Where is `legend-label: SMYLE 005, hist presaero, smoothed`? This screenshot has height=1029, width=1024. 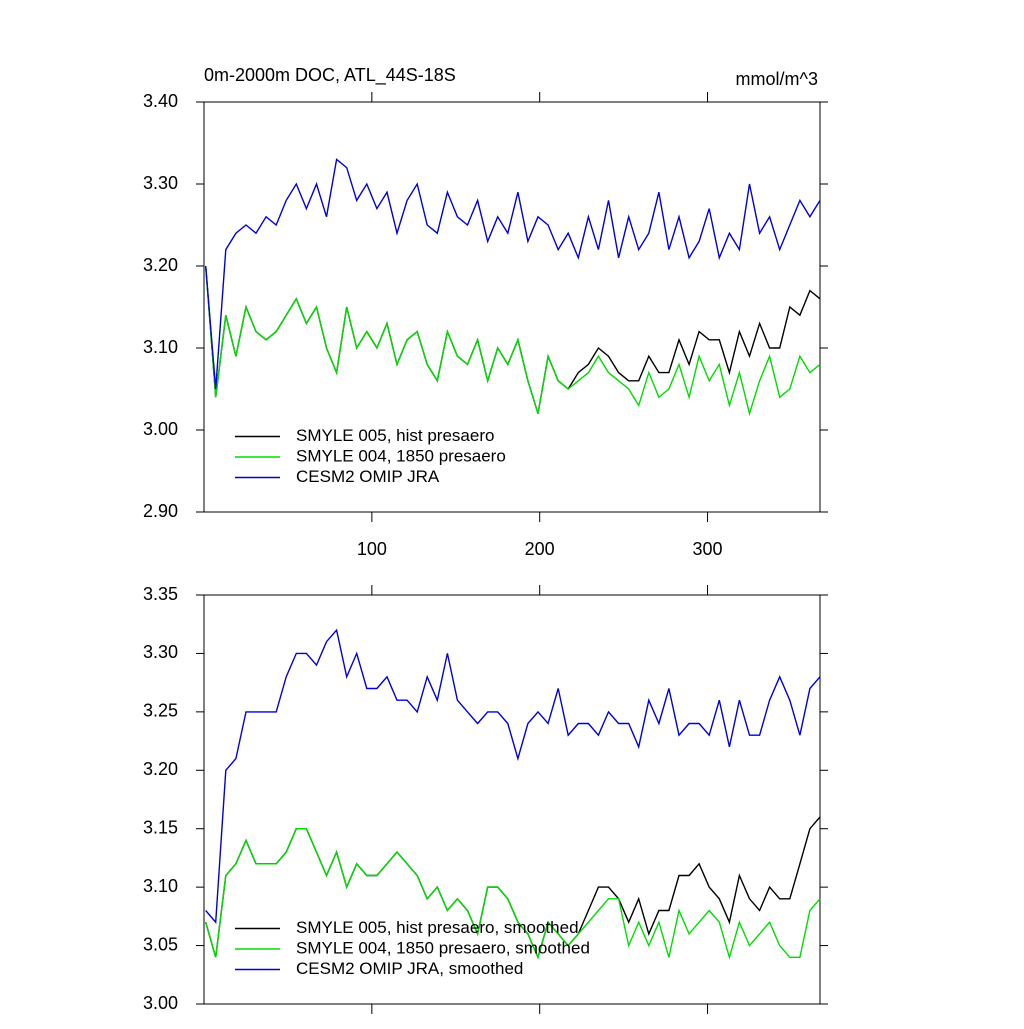 legend-label: SMYLE 005, hist presaero, smoothed is located at coordinates (437, 927).